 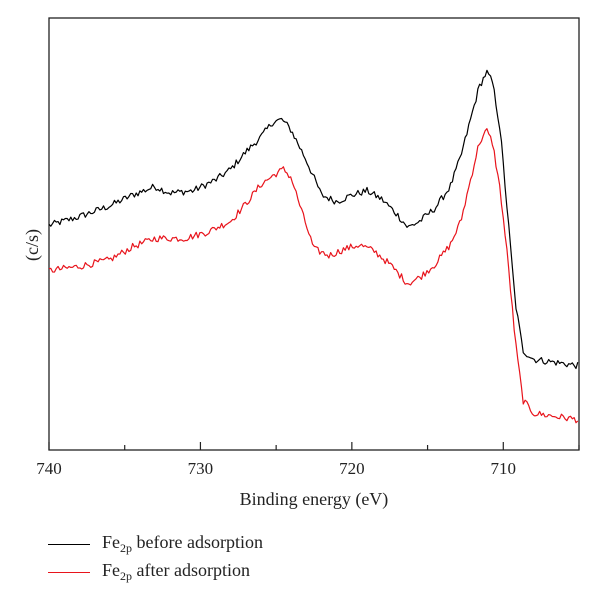 I want to click on legend-label-before-sub: 2p, so click(x=126, y=548).